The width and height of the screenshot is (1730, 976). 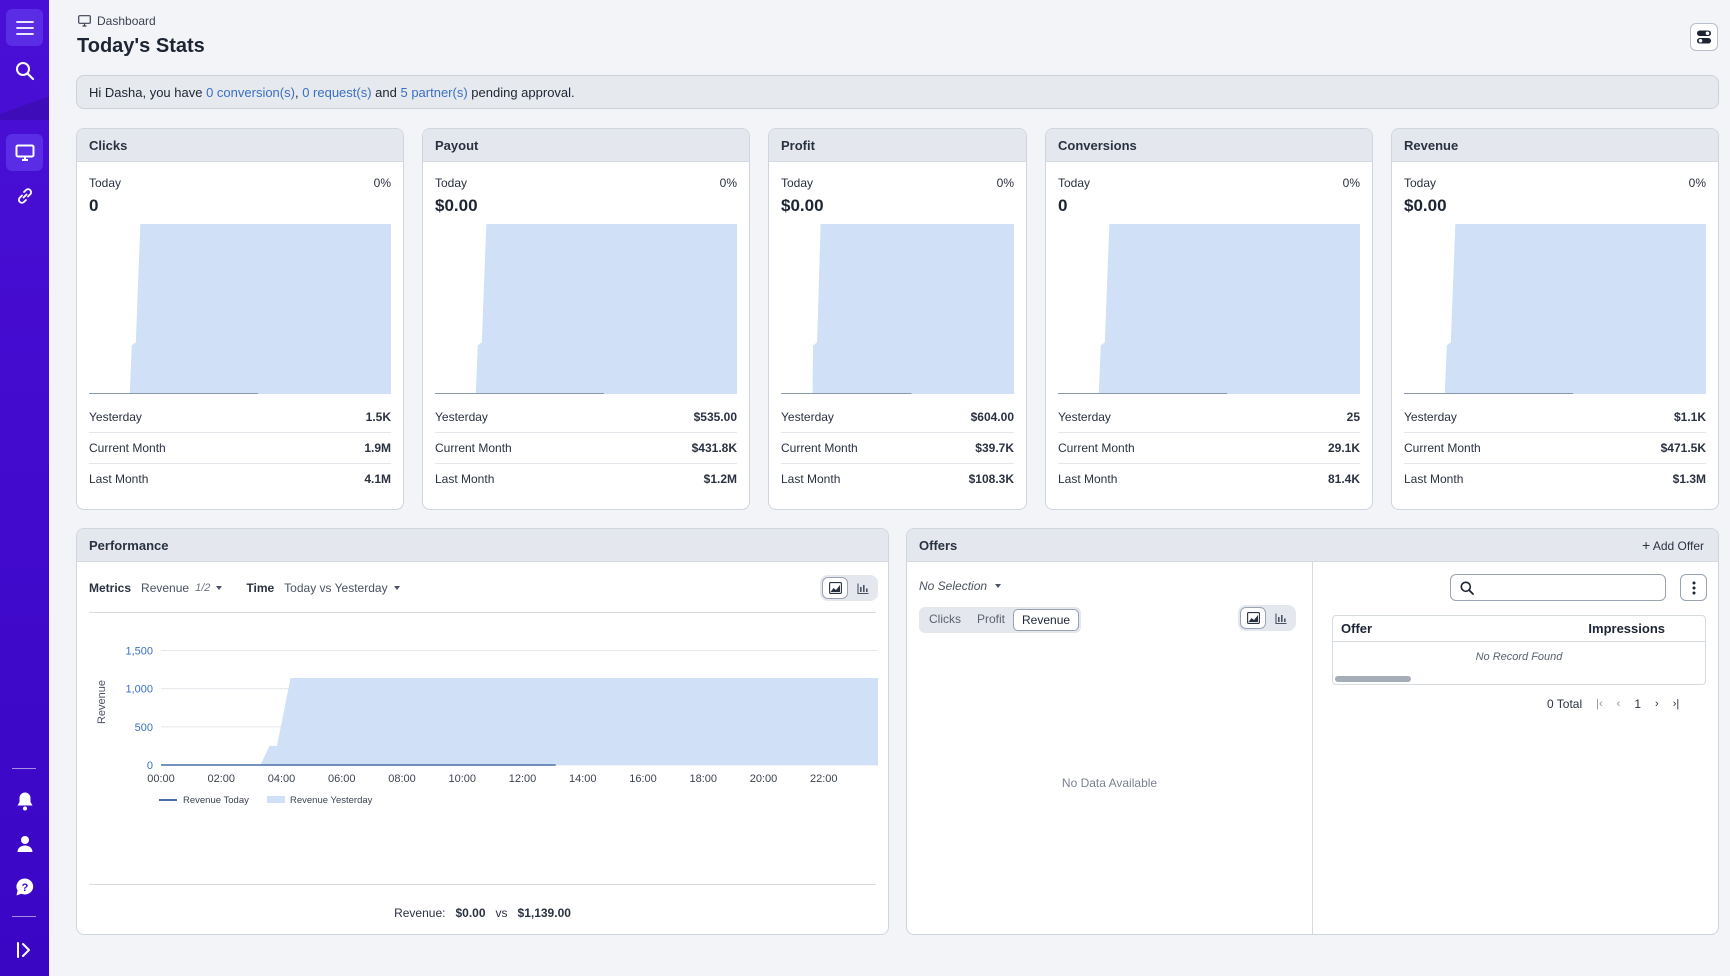 I want to click on current-page: 1, so click(x=1638, y=704).